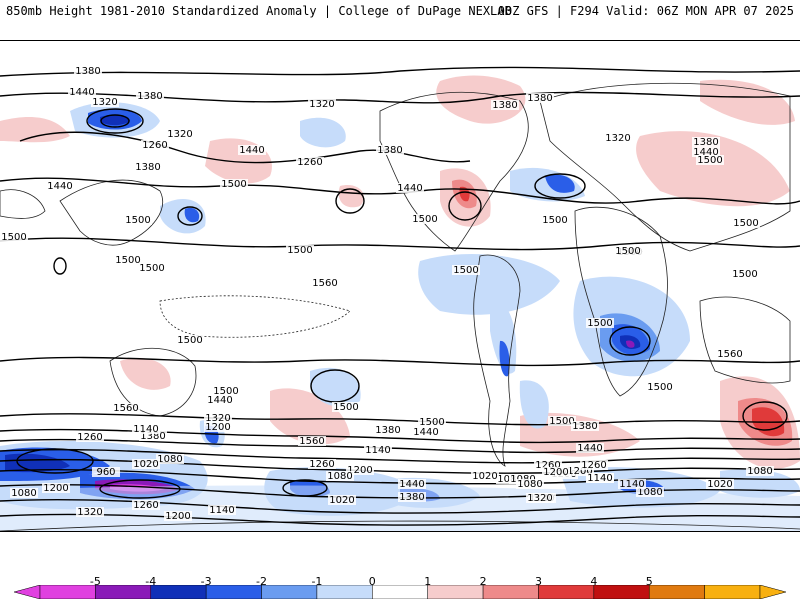 The height and width of the screenshot is (600, 800). What do you see at coordinates (483, 581) in the screenshot?
I see `colorbar-tick-label: 2` at bounding box center [483, 581].